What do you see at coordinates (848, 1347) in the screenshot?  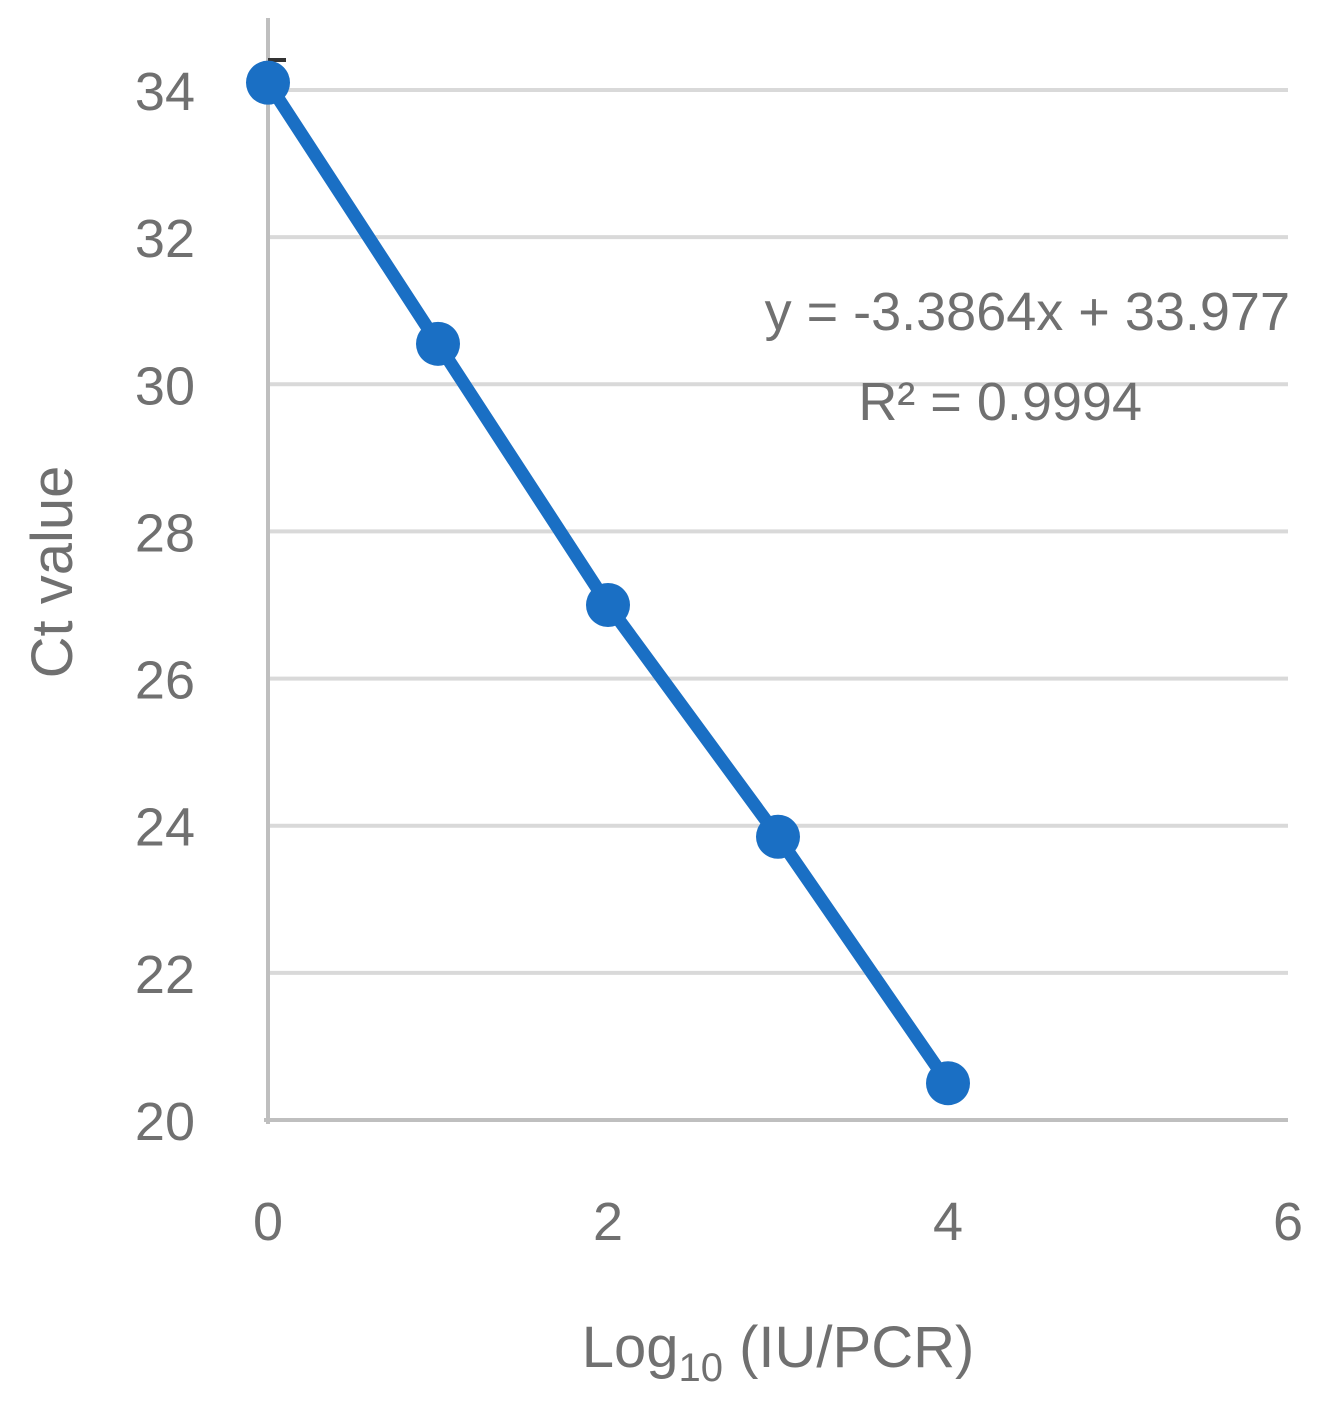 I see `x-axis-title-rest: (IU/PCR)` at bounding box center [848, 1347].